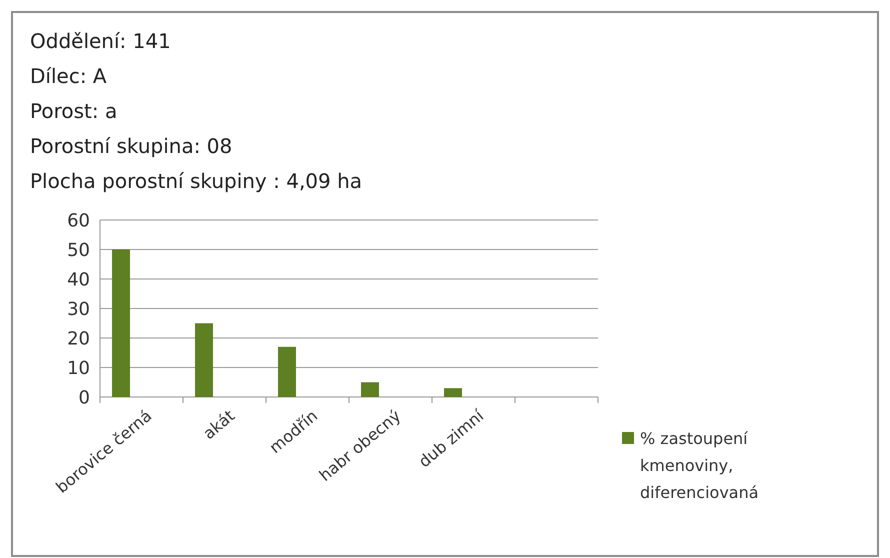  I want to click on text: Plocha porostní skupiny : 4,09 ha, so click(196, 181).